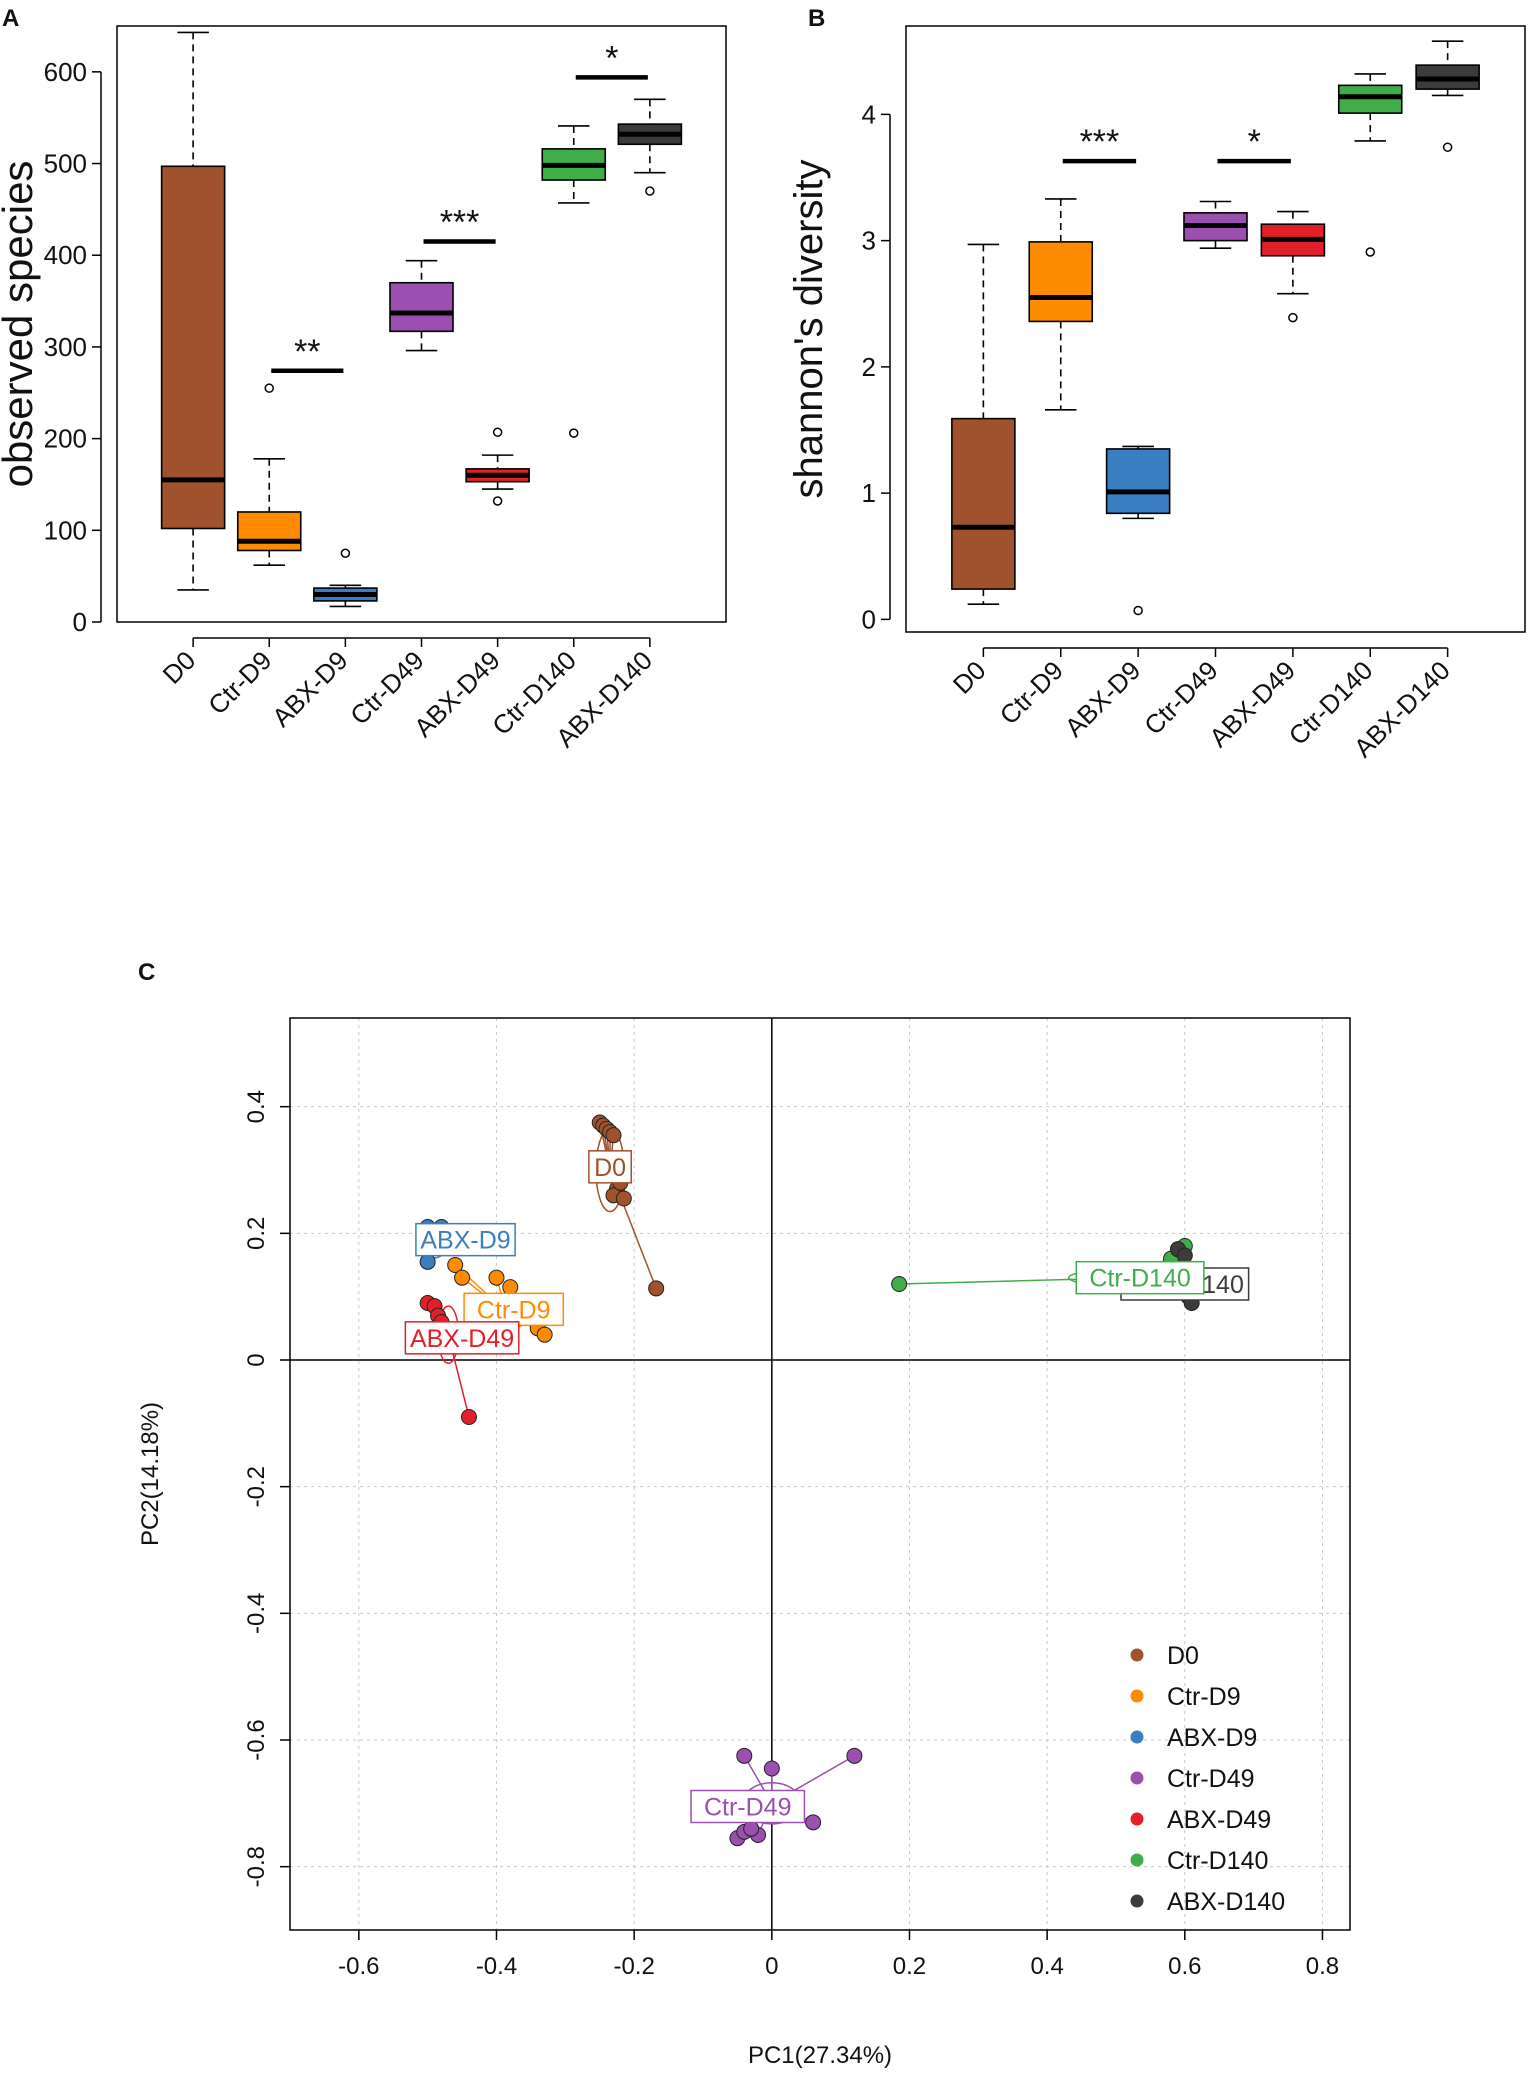 The image size is (1535, 2073). Describe the element at coordinates (462, 1338) in the screenshot. I see `group-label-abx-d49: ABX-D49` at that location.